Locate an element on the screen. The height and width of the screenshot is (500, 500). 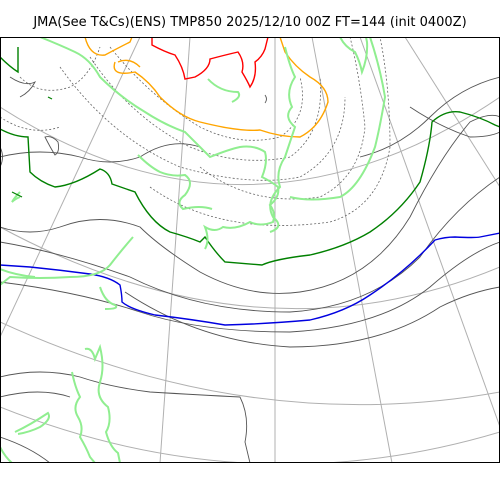
island-green is located at coordinates (32, 147).